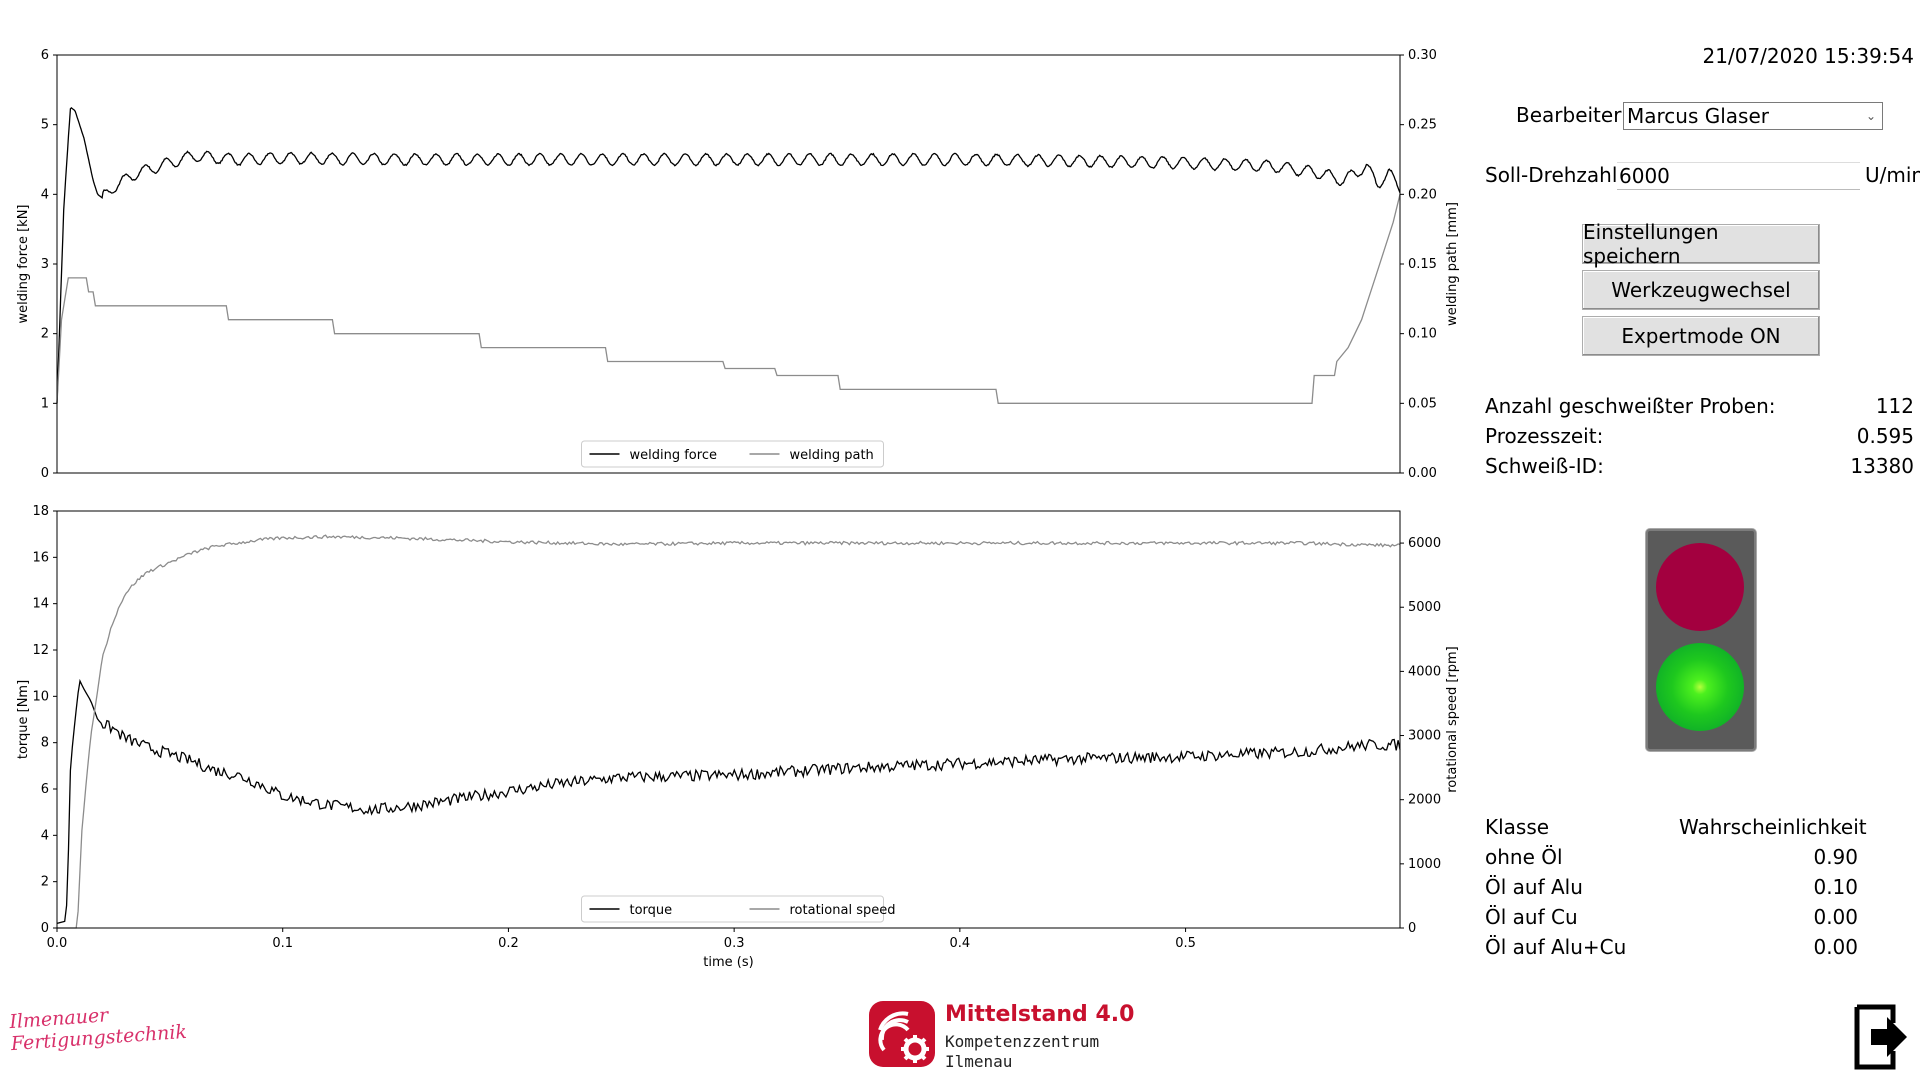 The image size is (1920, 1080). I want to click on x-tick-label: 0.1, so click(282, 943).